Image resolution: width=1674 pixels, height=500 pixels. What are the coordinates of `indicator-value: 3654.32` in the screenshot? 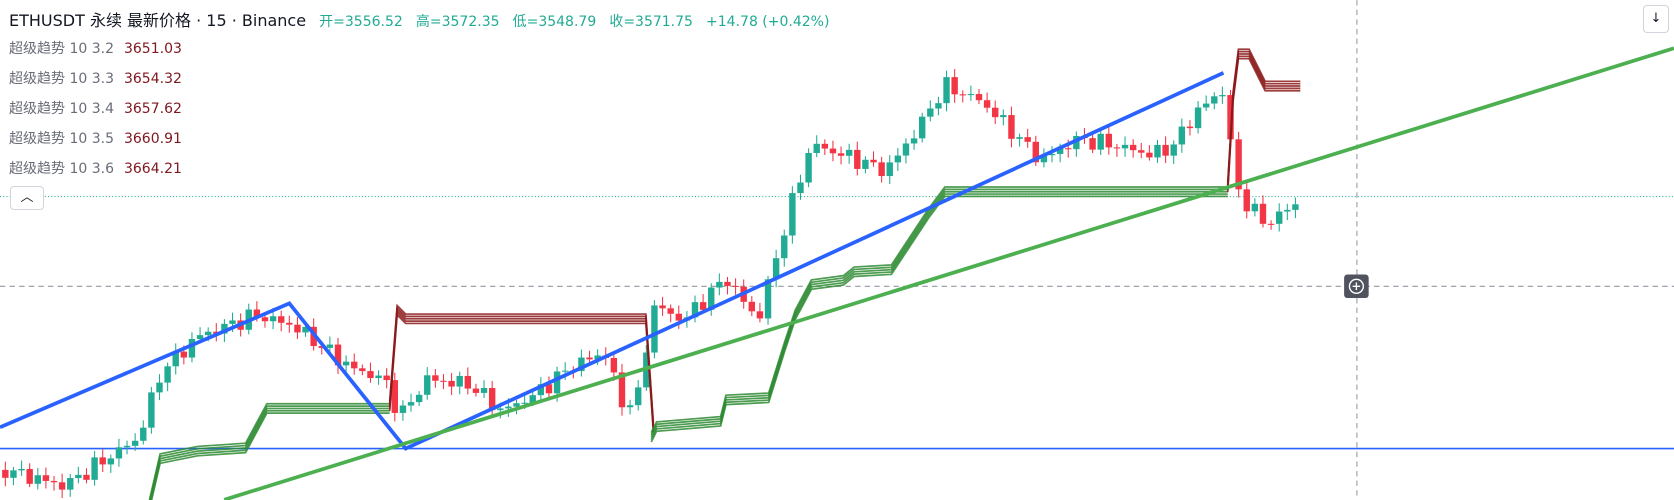 It's located at (152, 79).